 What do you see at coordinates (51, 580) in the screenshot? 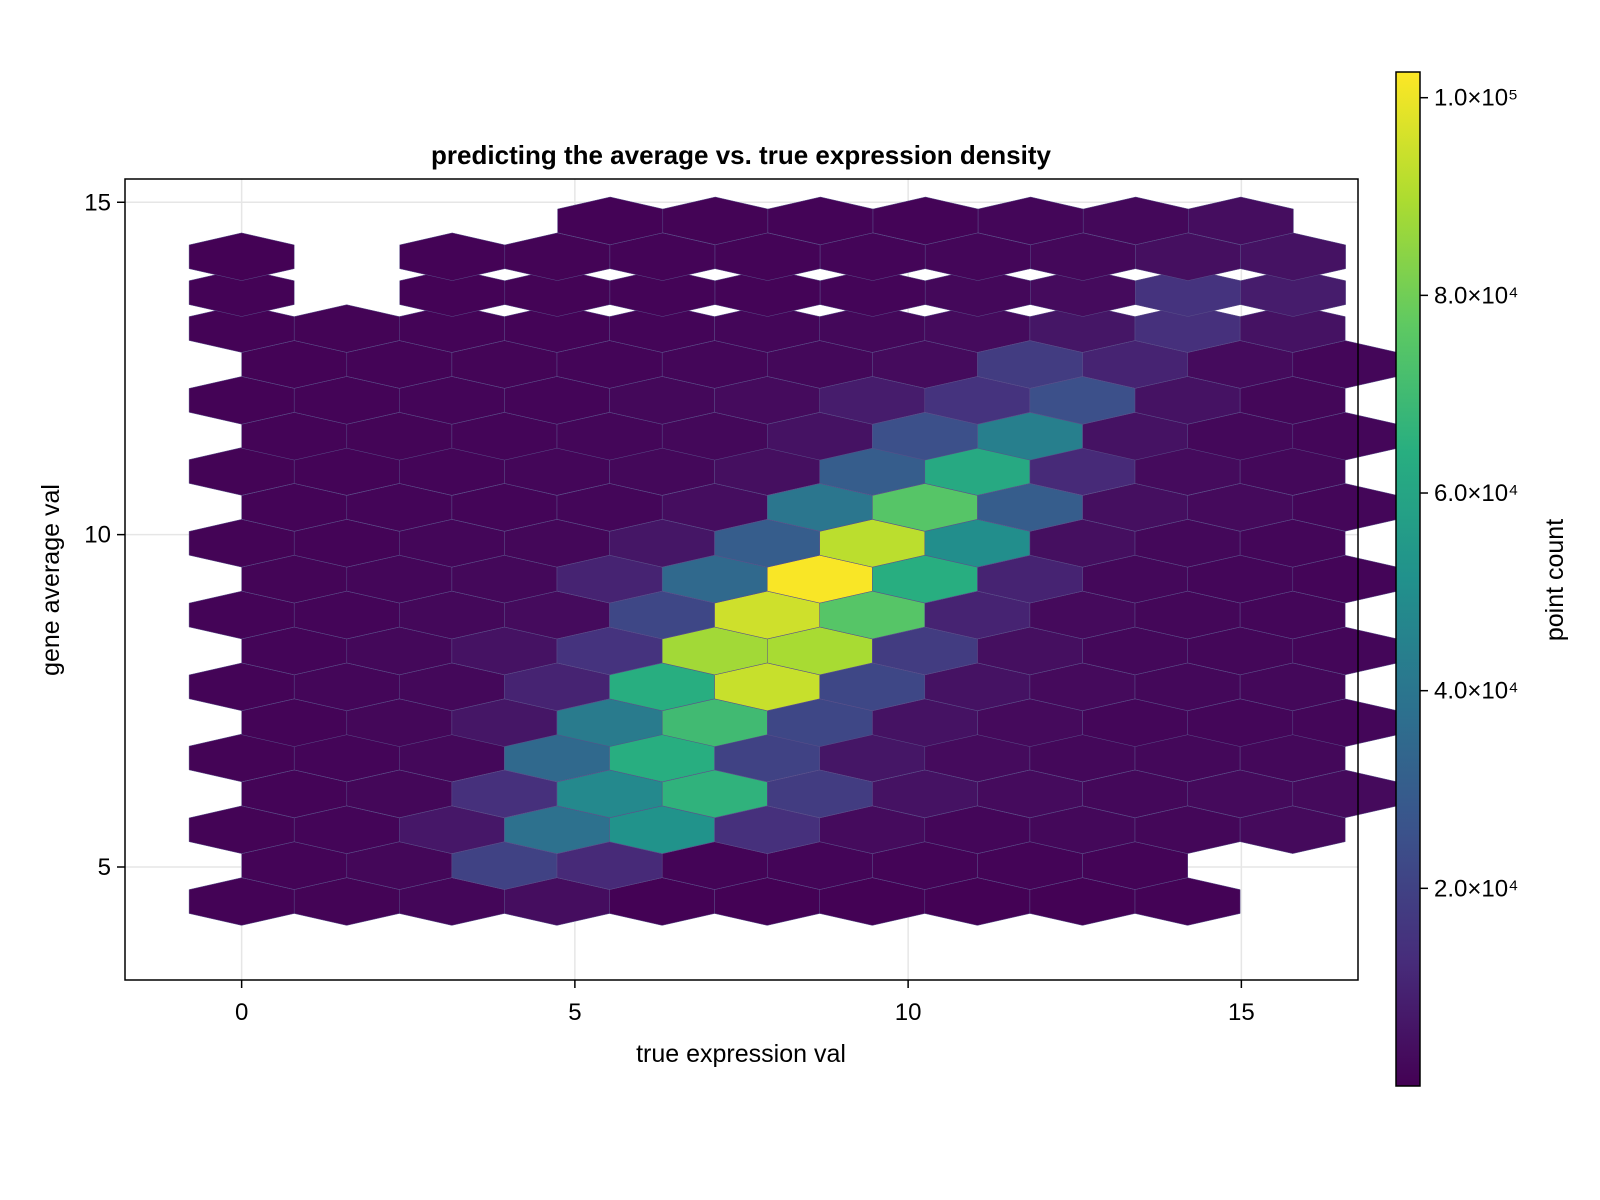
I see `y-axis-label: gene average val` at bounding box center [51, 580].